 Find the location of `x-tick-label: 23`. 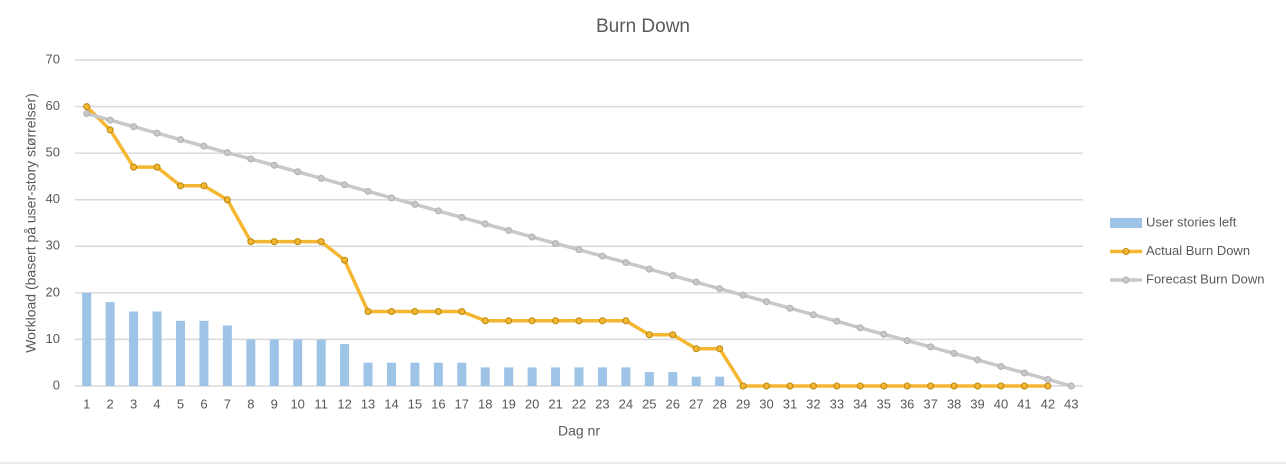

x-tick-label: 23 is located at coordinates (602, 403).